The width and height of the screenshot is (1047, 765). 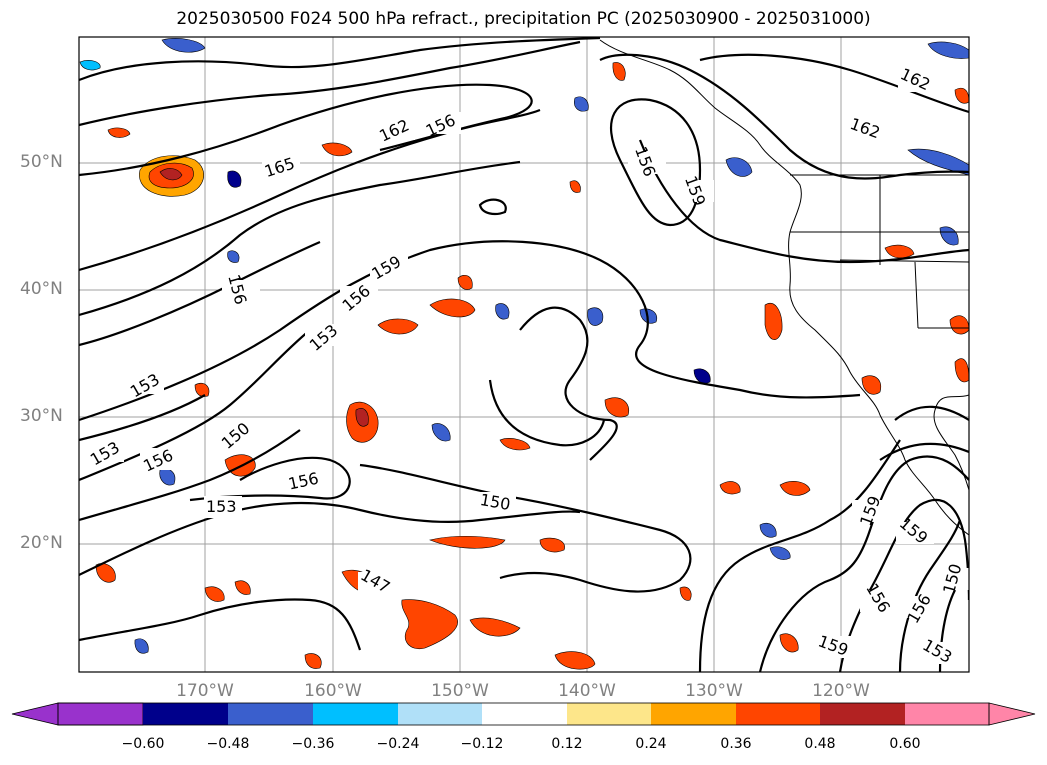 I want to click on colorbar-tick: 0.12, so click(x=567, y=744).